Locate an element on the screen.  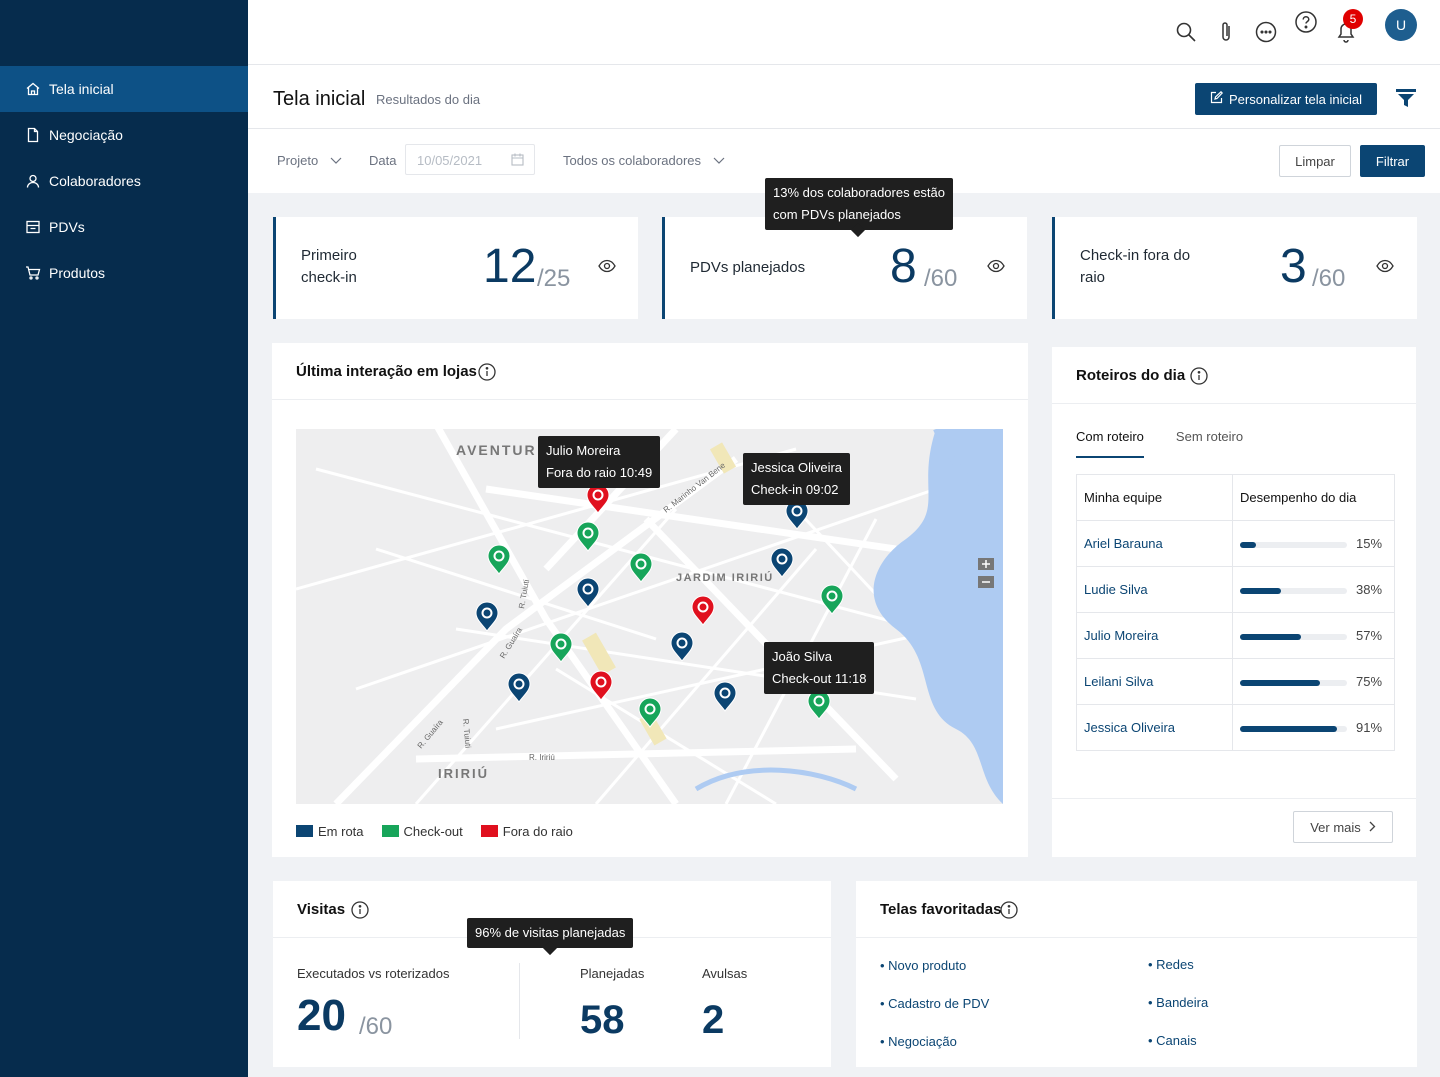
map-tooltip: Jessica Oliveira Check-in 09:02 is located at coordinates (797, 479).